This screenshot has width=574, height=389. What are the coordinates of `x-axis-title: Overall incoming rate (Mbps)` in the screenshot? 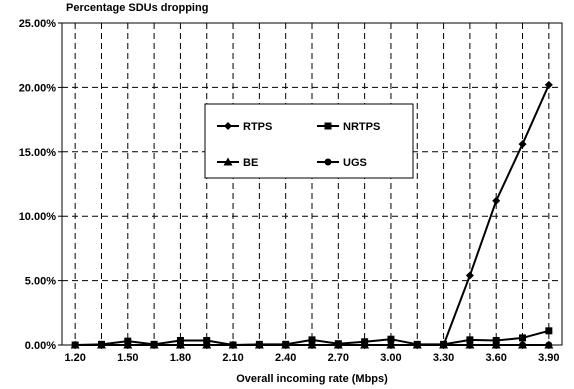 It's located at (312, 379).